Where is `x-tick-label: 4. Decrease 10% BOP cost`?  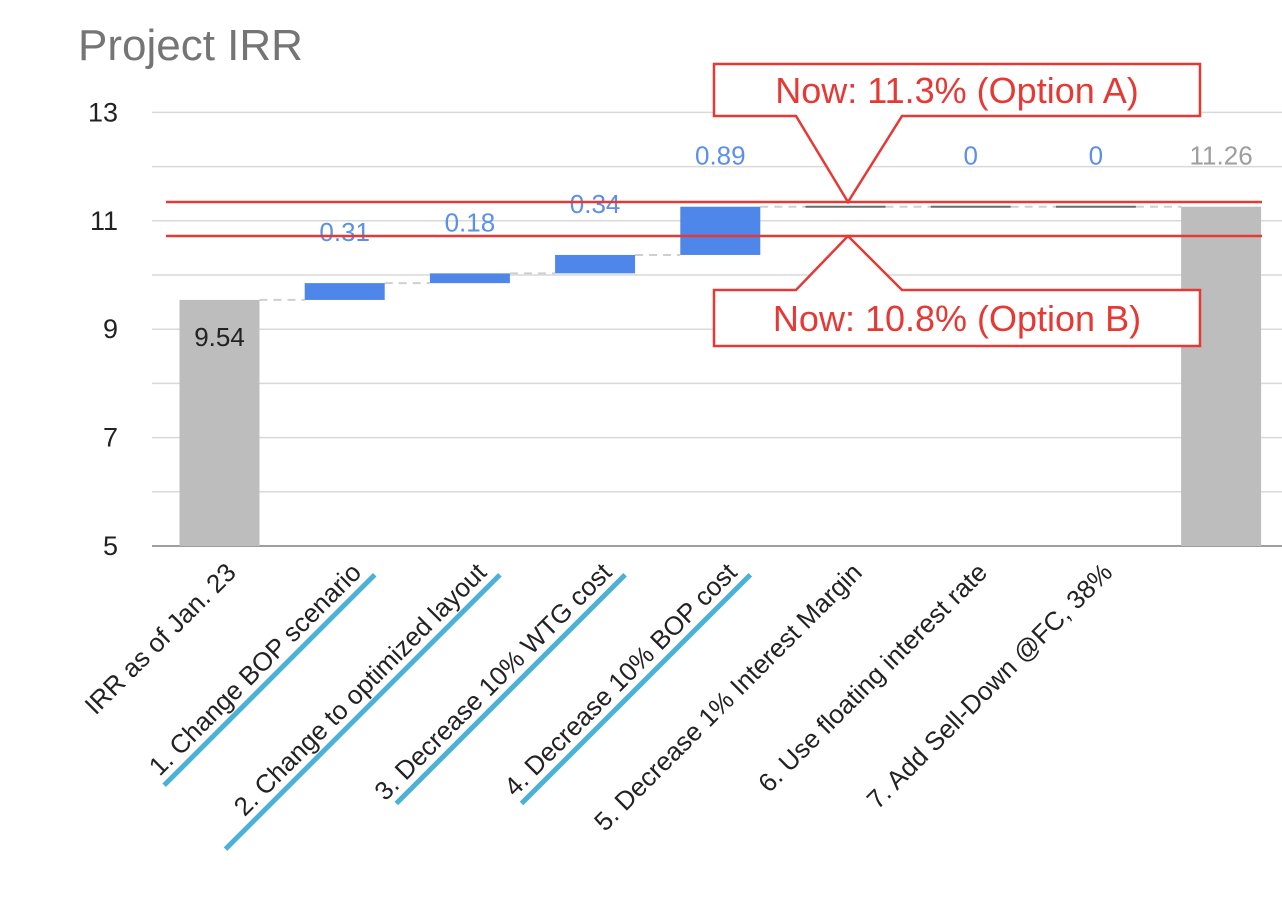 x-tick-label: 4. Decrease 10% BOP cost is located at coordinates (620, 678).